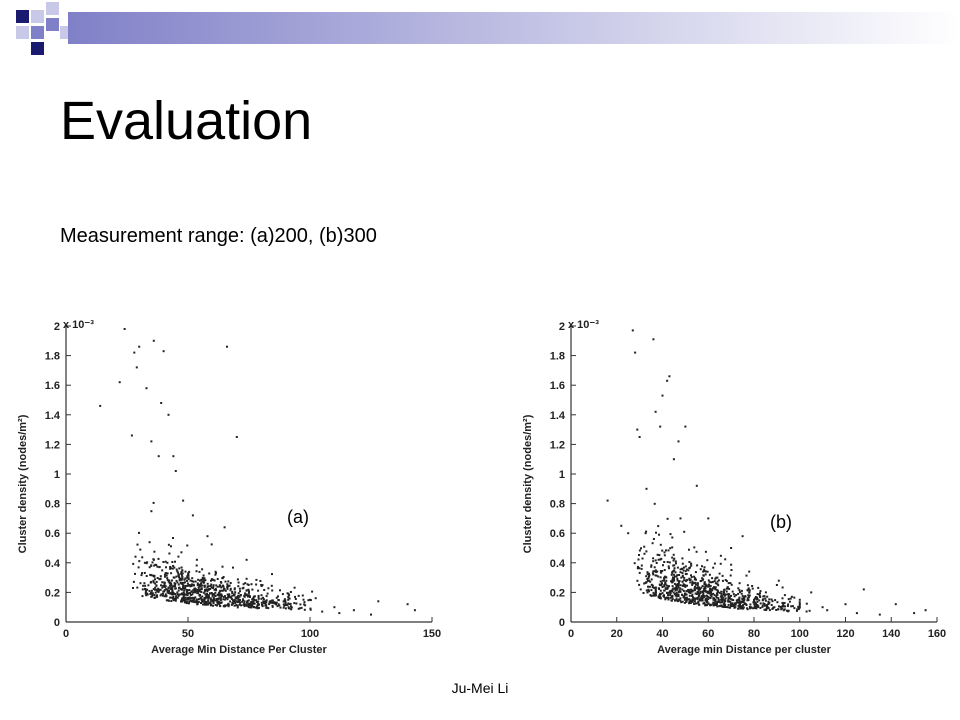 Image resolution: width=960 pixels, height=720 pixels. I want to click on x-axis-label: Average min Distance per cluster, so click(744, 650).